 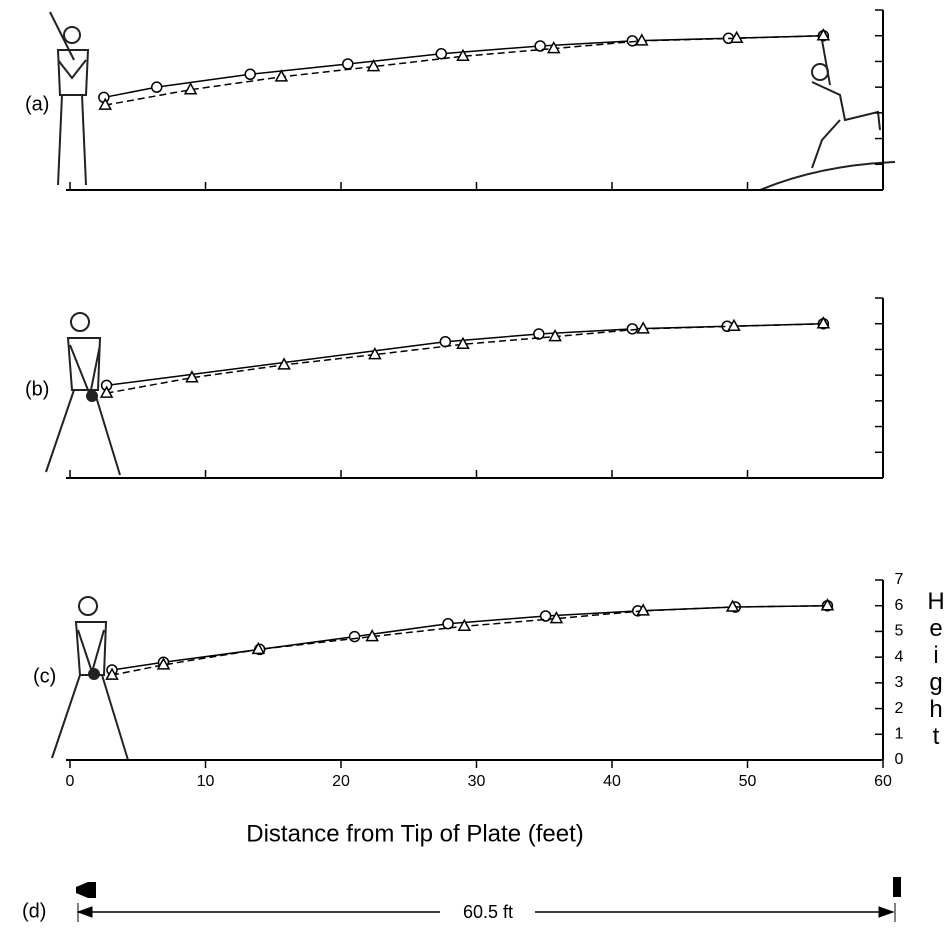 I want to click on arrow-heads, so click(x=486, y=912).